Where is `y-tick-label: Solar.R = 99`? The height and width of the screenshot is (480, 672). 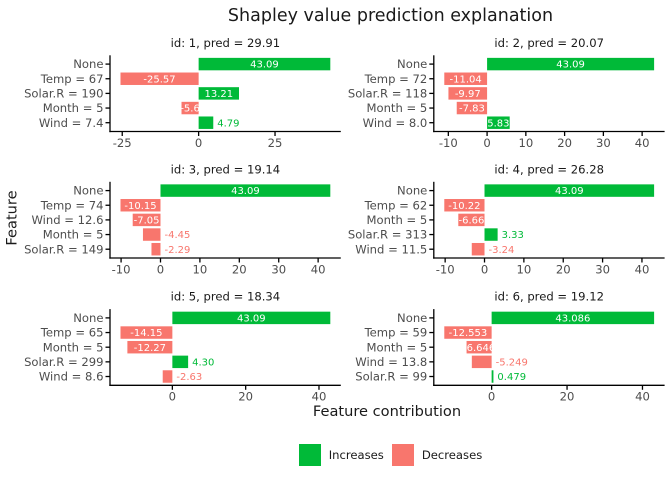 y-tick-label: Solar.R = 99 is located at coordinates (391, 377).